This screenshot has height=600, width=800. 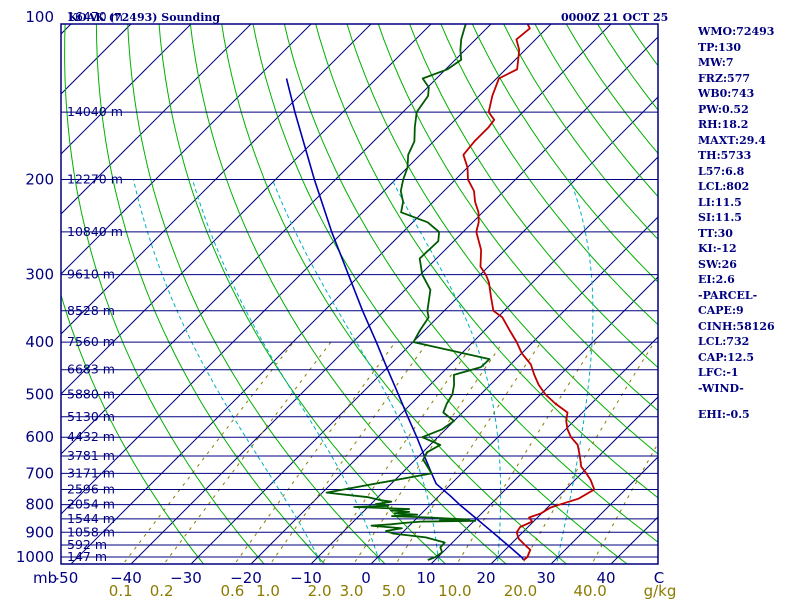 What do you see at coordinates (39, 180) in the screenshot?
I see `pressure-tick-label: 200` at bounding box center [39, 180].